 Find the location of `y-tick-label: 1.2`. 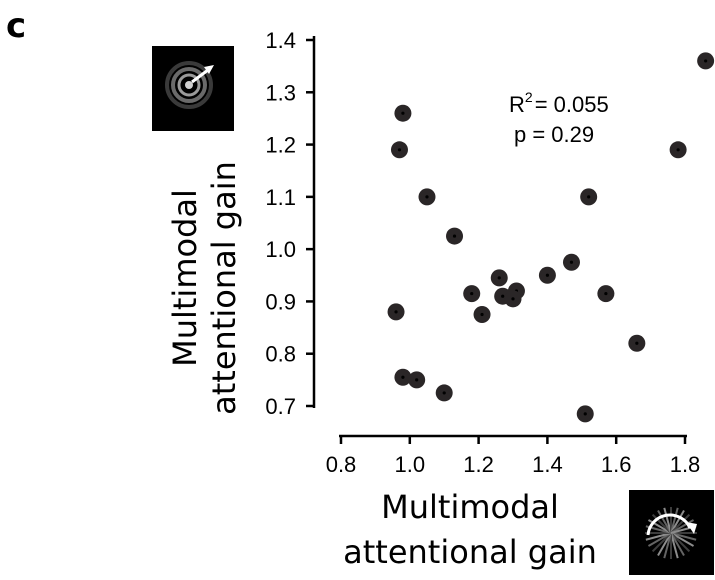

y-tick-label: 1.2 is located at coordinates (280, 145).